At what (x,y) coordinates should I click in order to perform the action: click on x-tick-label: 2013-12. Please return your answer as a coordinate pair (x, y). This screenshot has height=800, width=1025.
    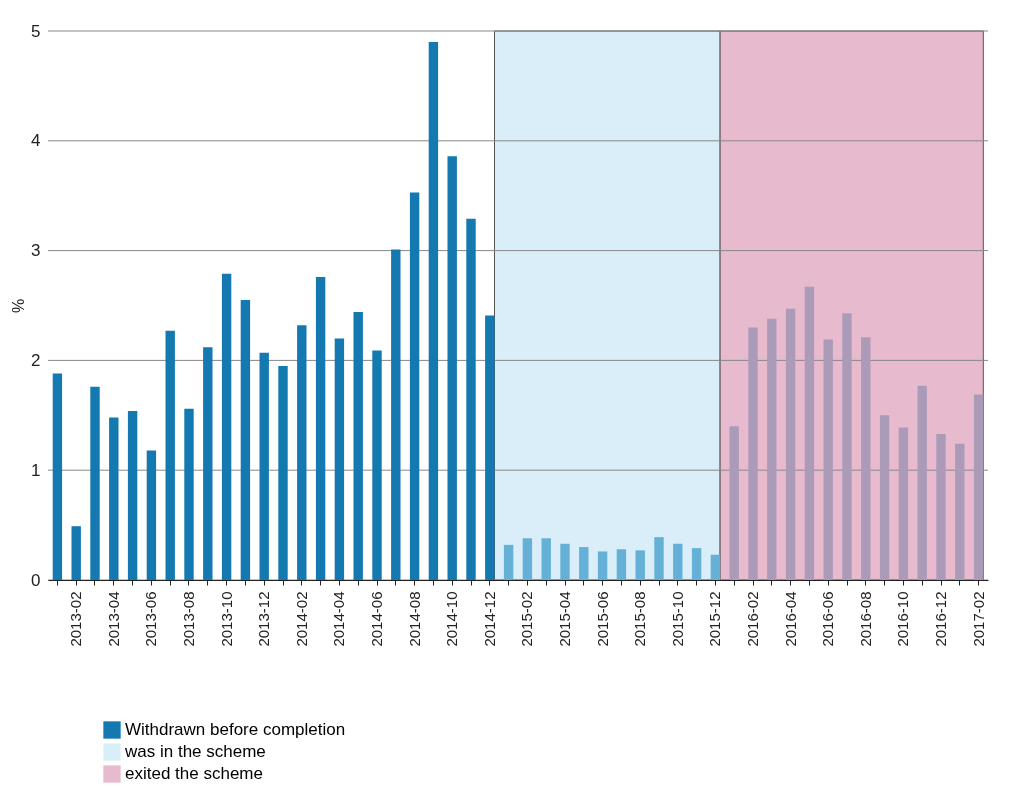
    Looking at the image, I should click on (264, 619).